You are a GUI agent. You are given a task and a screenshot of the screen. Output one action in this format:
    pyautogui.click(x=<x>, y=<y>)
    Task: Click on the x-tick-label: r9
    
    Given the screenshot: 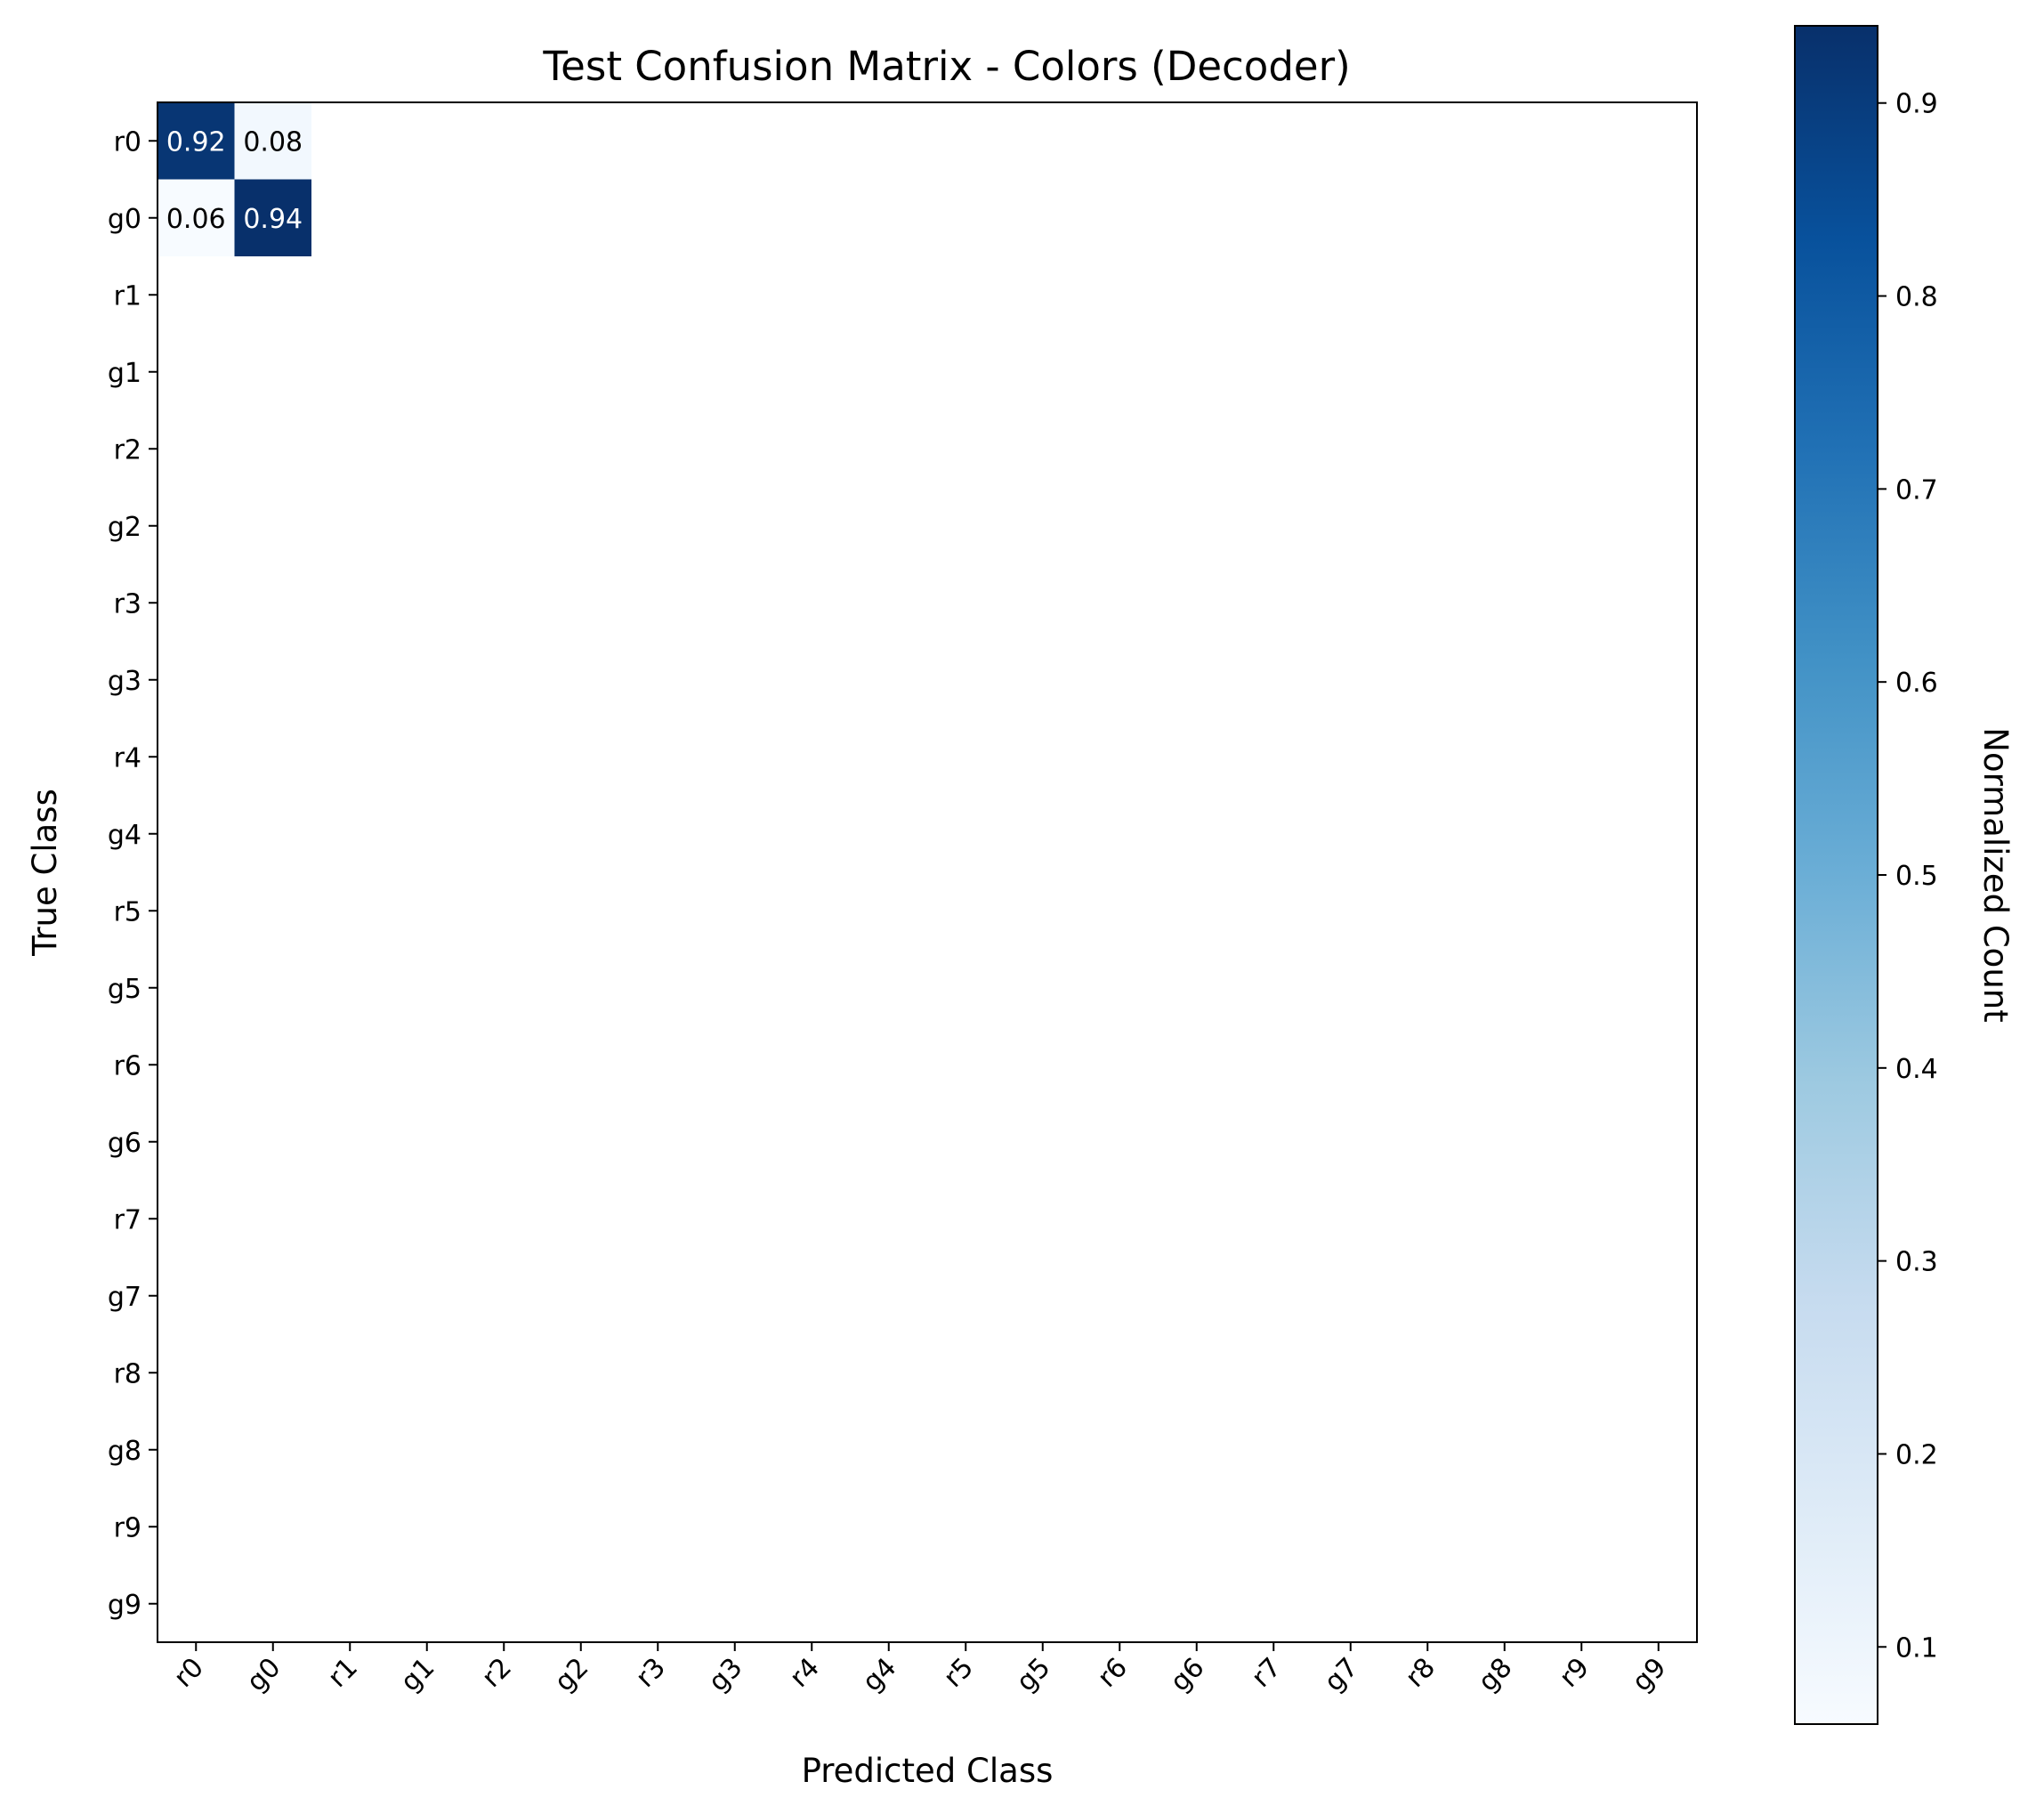 What is the action you would take?
    pyautogui.click(x=1575, y=1673)
    